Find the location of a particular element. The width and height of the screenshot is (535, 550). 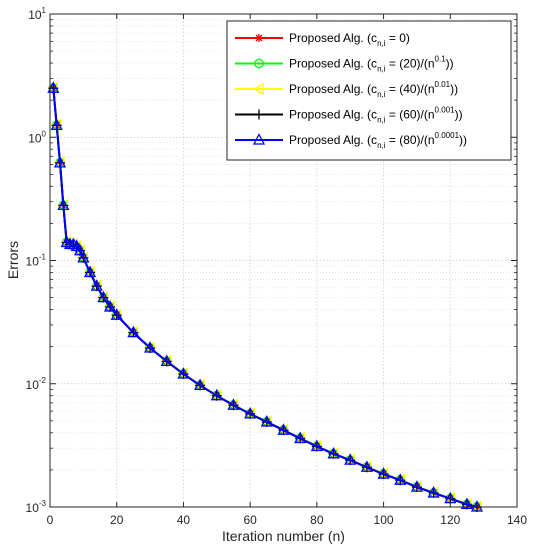

y-tick-label: 10⁰ is located at coordinates (37, 137).